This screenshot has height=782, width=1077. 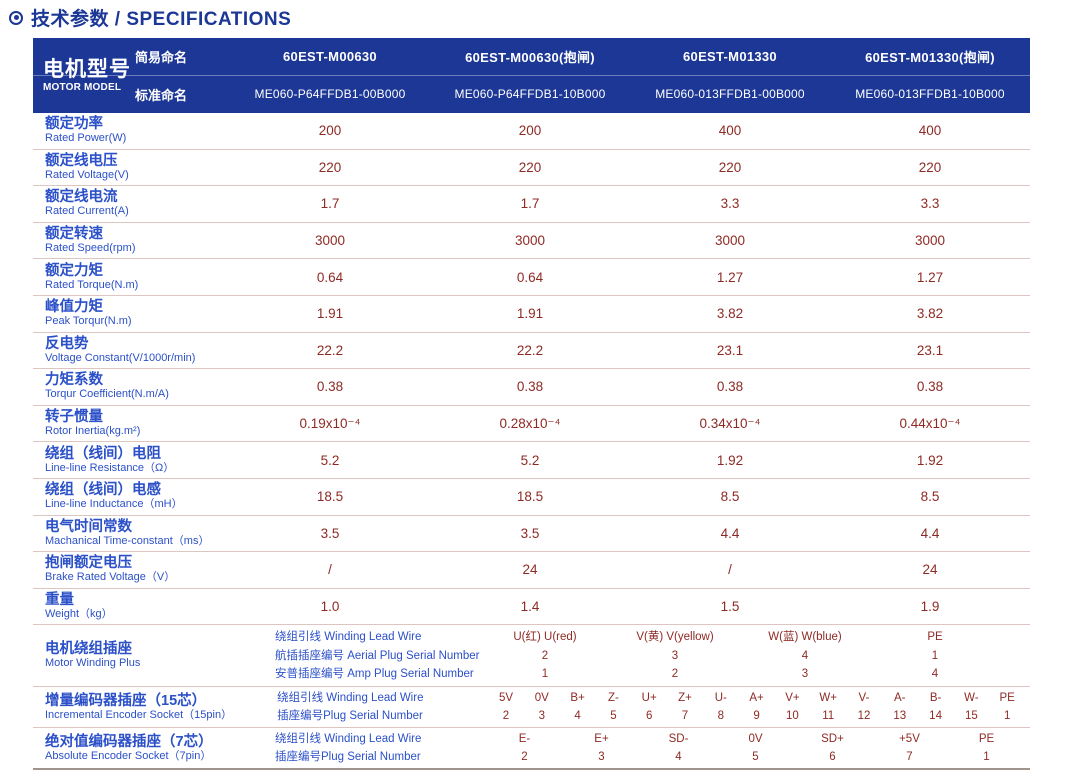 I want to click on row-label-en: Rated Torque(N.m), so click(x=92, y=284).